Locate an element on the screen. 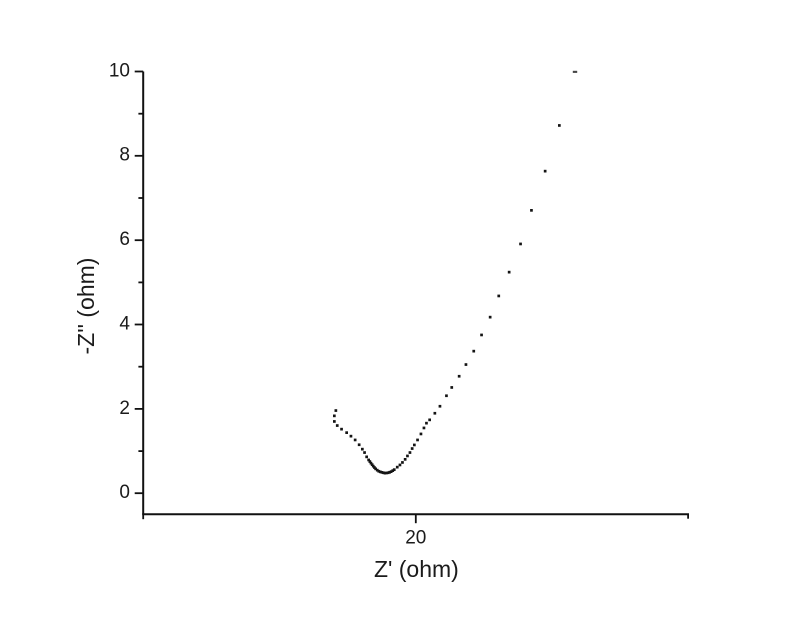  svg-text: 10 is located at coordinates (119, 70).